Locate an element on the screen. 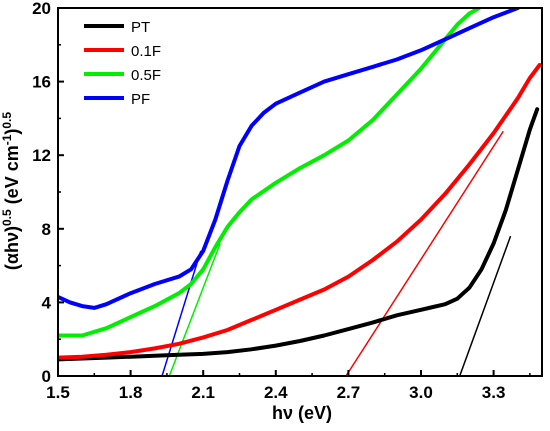 The width and height of the screenshot is (550, 431). x-tick-label: 1.5 is located at coordinates (58, 392).